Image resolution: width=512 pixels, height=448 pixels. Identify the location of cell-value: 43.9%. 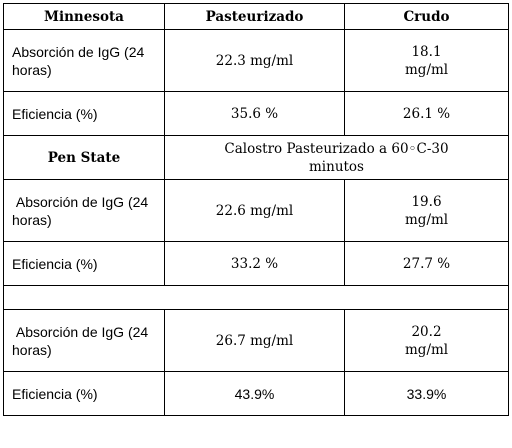
(254, 393).